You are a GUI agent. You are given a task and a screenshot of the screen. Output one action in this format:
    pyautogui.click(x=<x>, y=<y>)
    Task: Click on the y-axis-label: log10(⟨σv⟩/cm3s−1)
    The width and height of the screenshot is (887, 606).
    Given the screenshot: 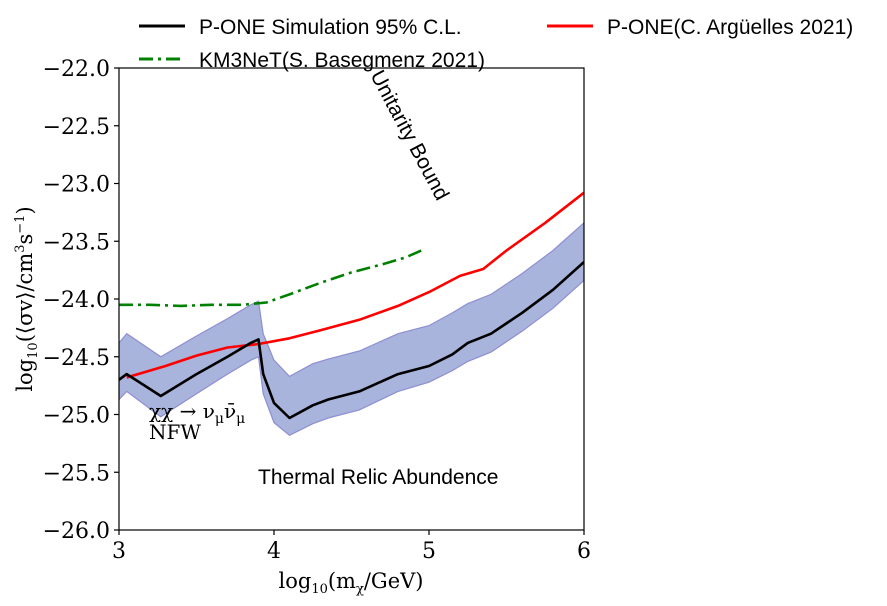 What is the action you would take?
    pyautogui.click(x=27, y=298)
    